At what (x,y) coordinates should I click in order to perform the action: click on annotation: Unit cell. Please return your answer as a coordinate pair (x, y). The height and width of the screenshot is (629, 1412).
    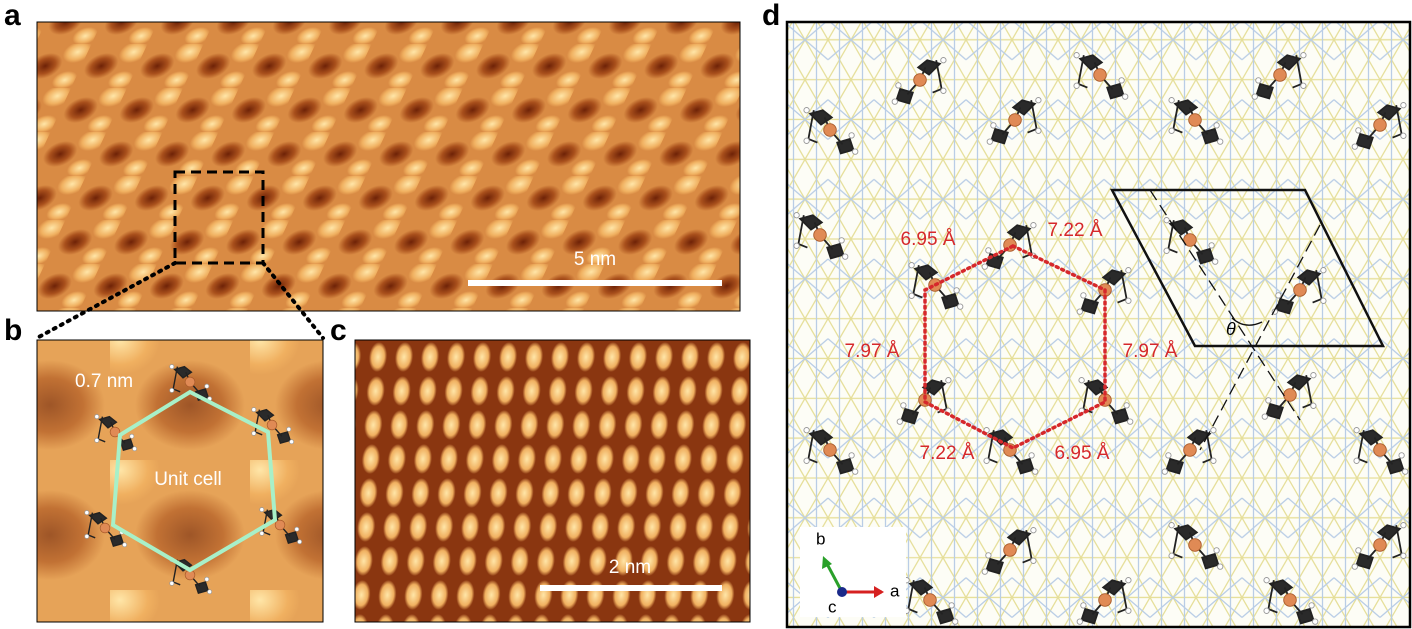
    Looking at the image, I should click on (188, 479).